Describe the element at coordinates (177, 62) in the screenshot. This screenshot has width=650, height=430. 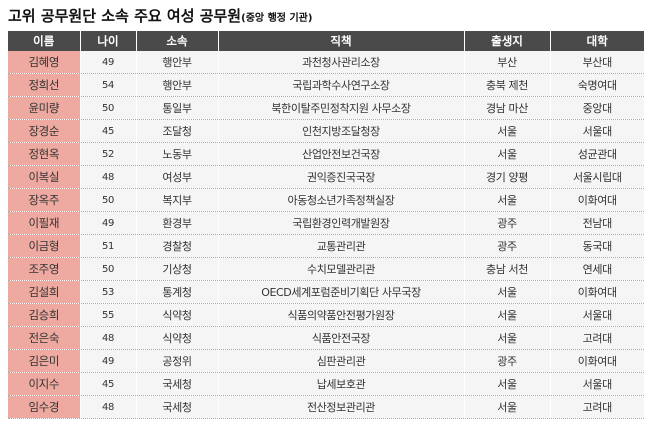
I see `affiliation-cell: 행안부` at that location.